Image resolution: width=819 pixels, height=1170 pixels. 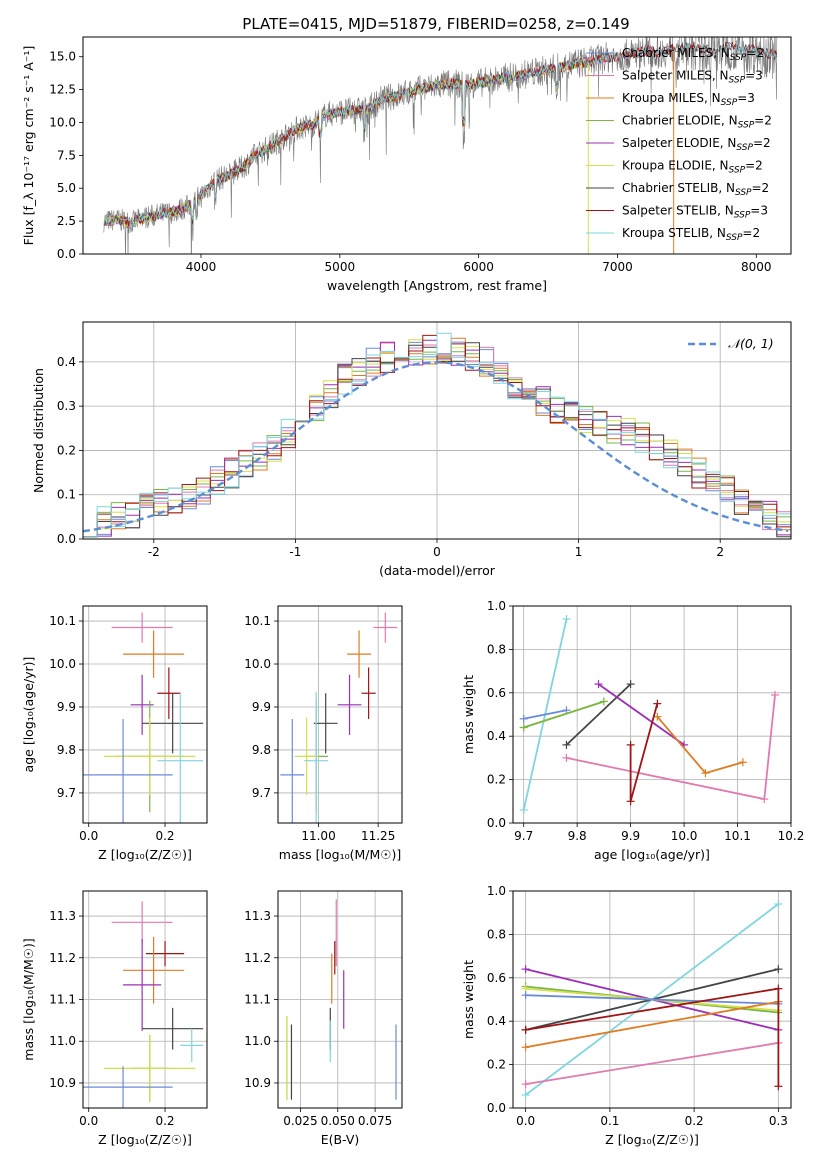 What do you see at coordinates (66, 188) in the screenshot?
I see `y-tick-label: 5.0` at bounding box center [66, 188].